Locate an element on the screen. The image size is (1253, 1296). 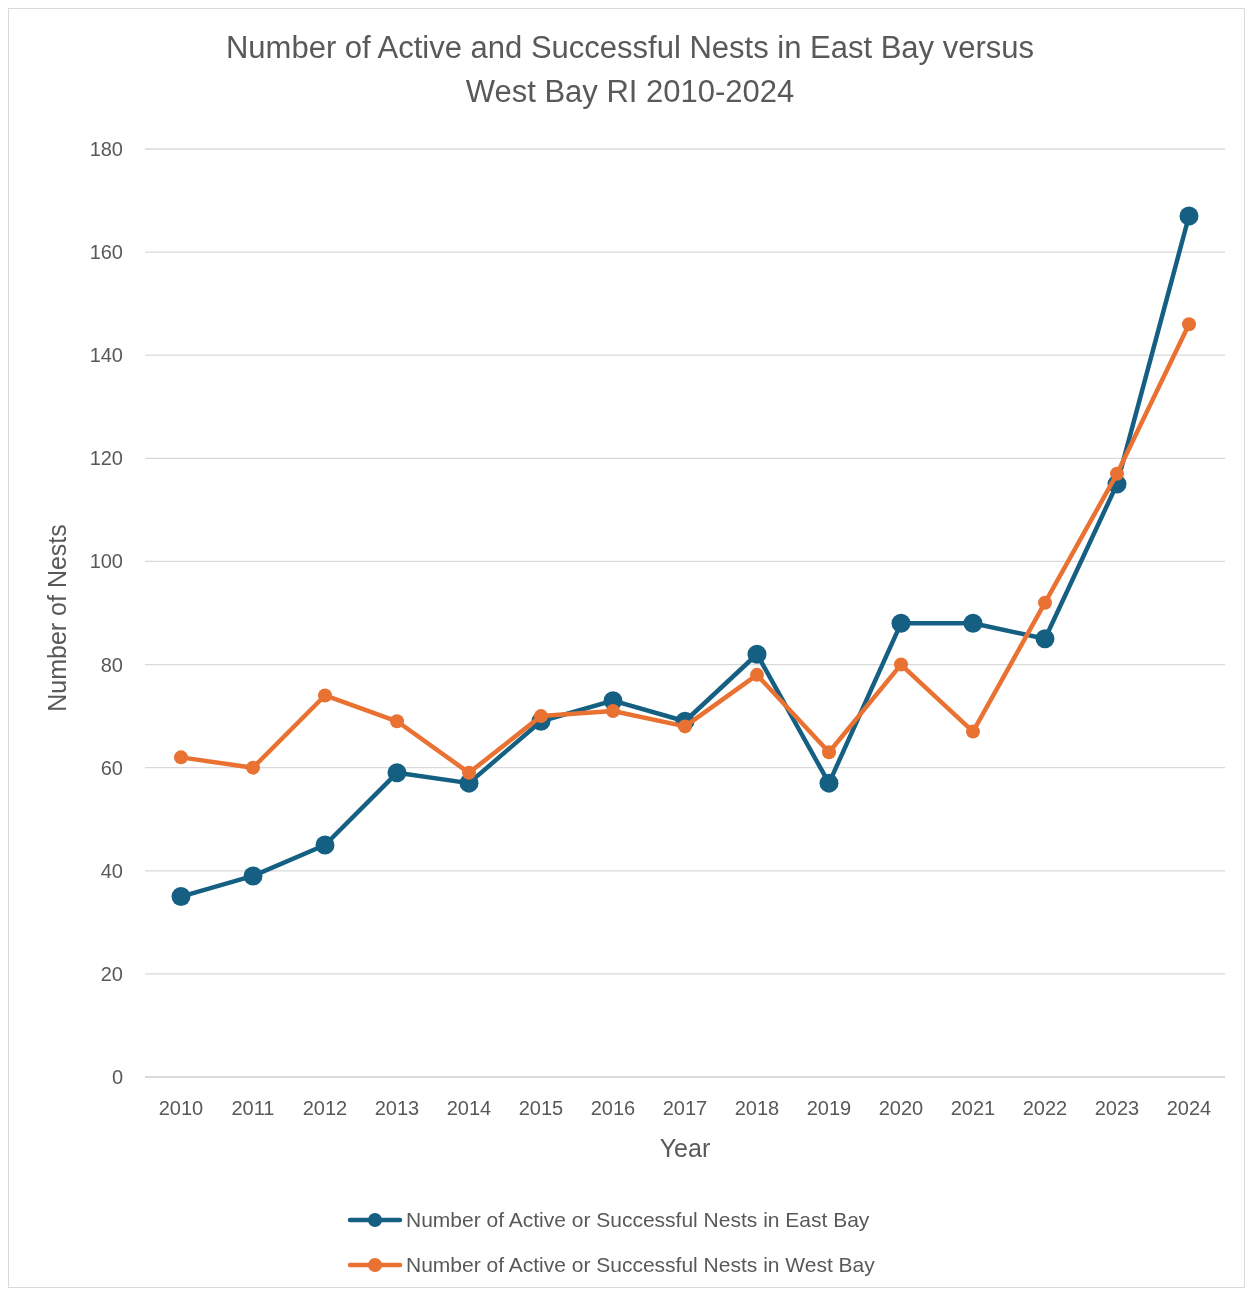
y-tick-label: 180 is located at coordinates (106, 149).